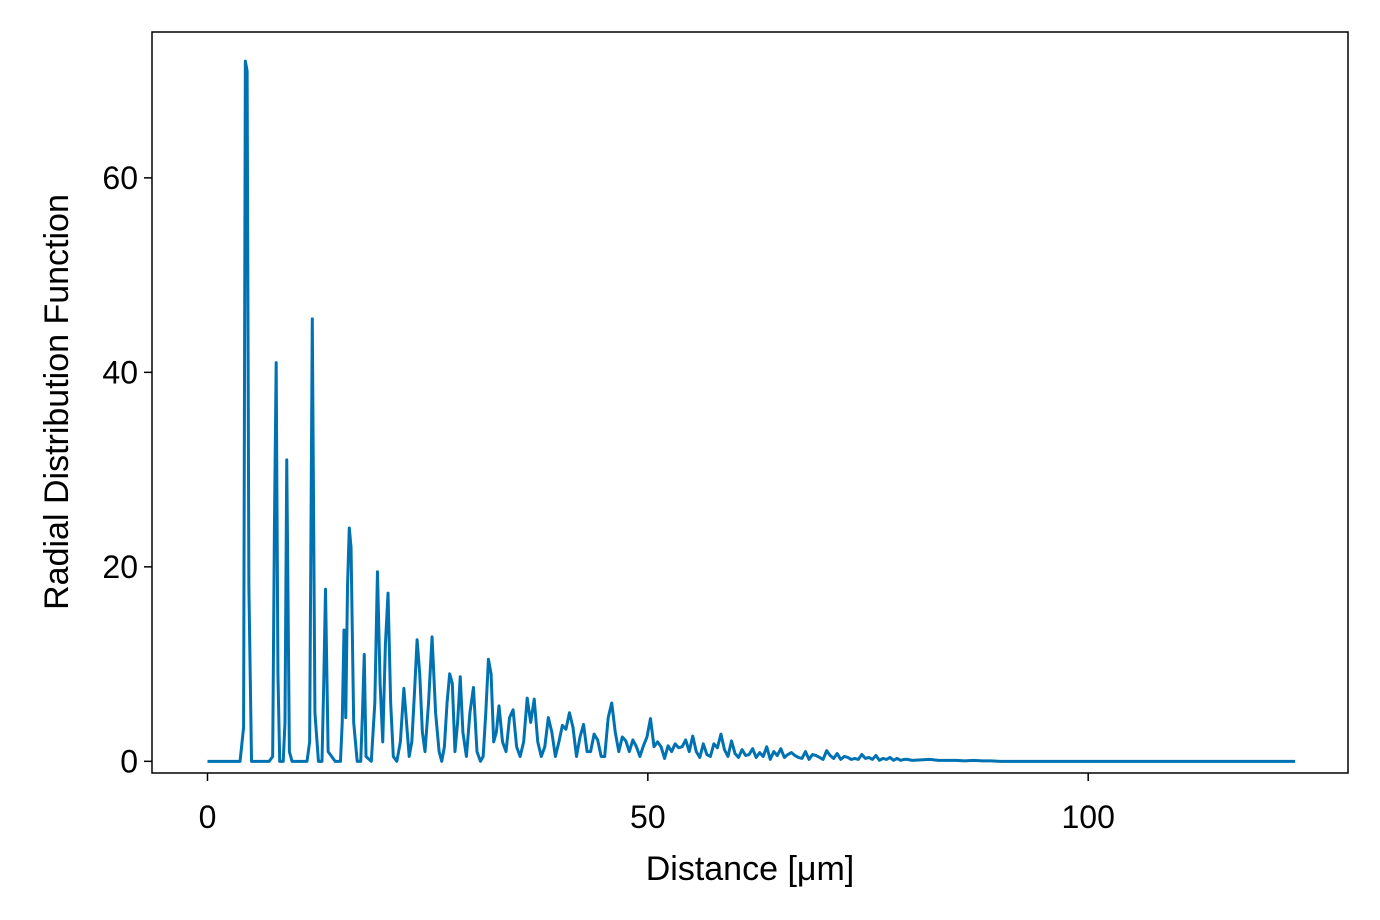  Describe the element at coordinates (750, 869) in the screenshot. I see `x-axis-label: Distance [μm]` at that location.